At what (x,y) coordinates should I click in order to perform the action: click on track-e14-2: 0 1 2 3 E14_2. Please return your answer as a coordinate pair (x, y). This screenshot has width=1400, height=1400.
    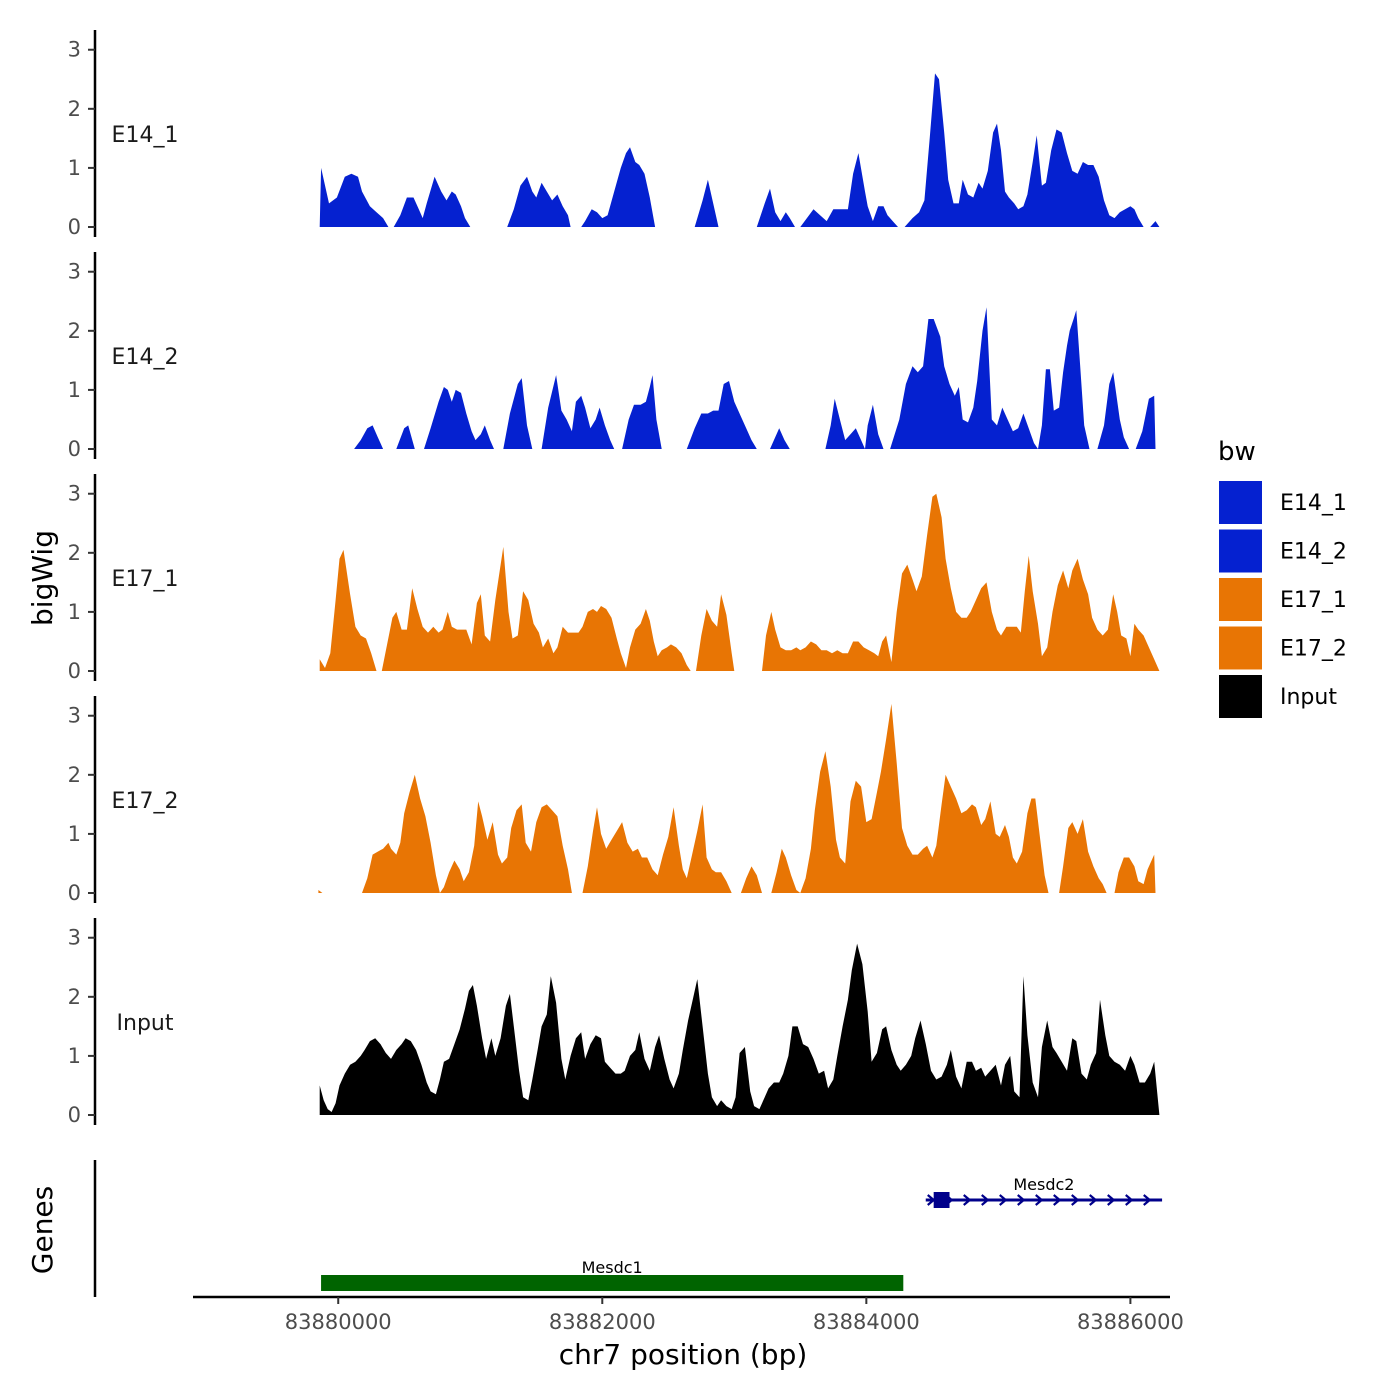
    Looking at the image, I should click on (612, 356).